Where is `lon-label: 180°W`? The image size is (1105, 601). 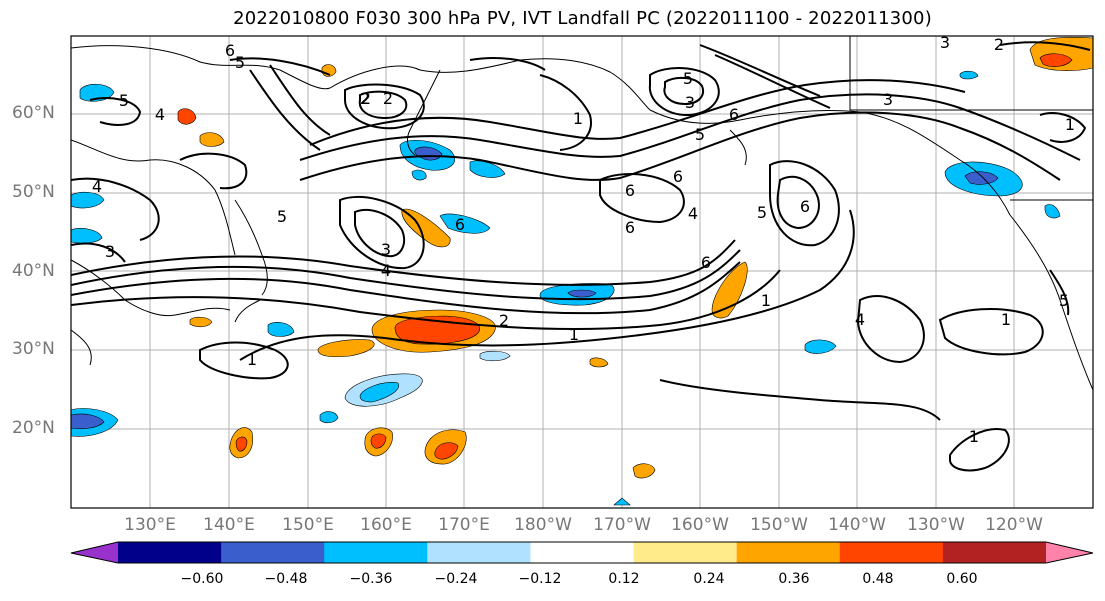 lon-label: 180°W is located at coordinates (543, 525).